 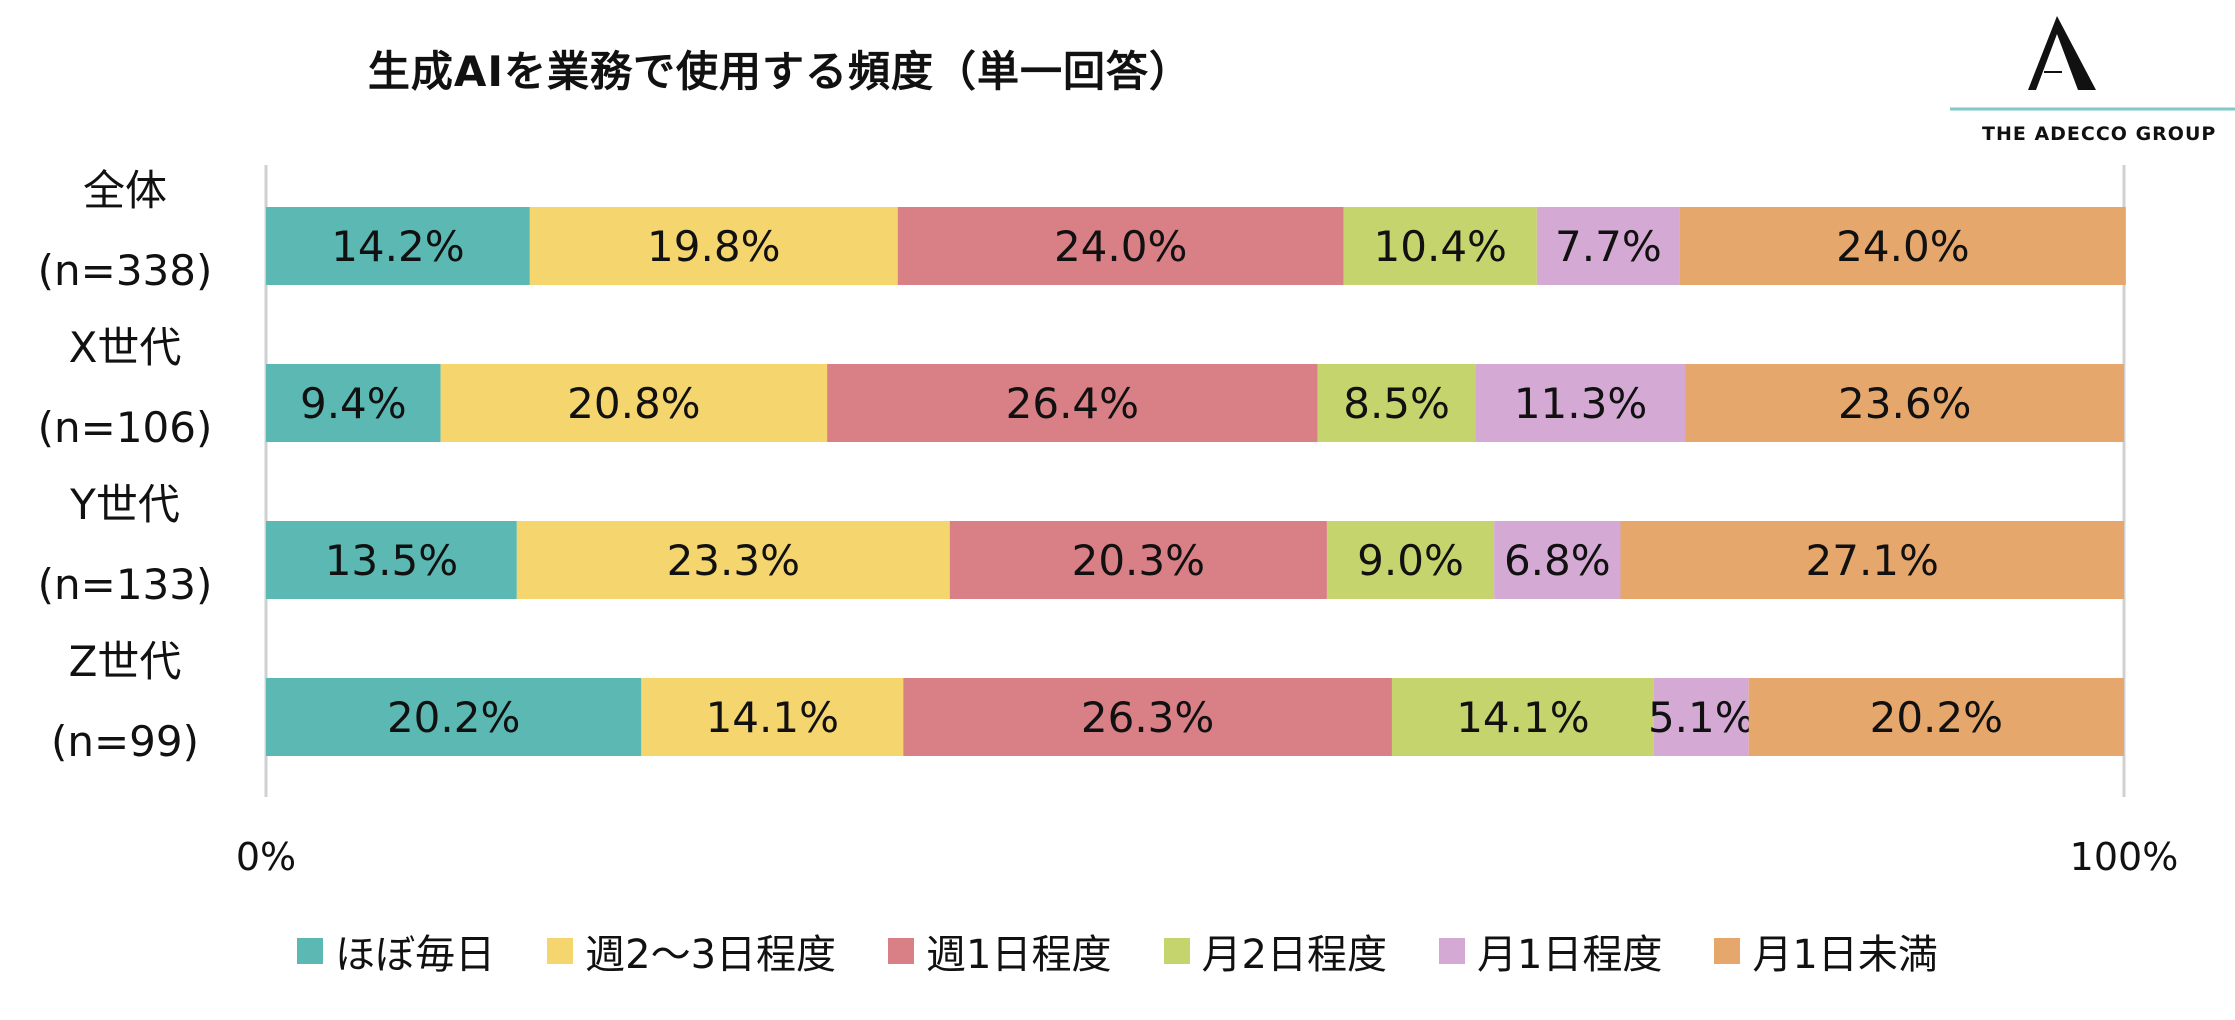 I want to click on data-label: 26.3%, so click(x=1147, y=717).